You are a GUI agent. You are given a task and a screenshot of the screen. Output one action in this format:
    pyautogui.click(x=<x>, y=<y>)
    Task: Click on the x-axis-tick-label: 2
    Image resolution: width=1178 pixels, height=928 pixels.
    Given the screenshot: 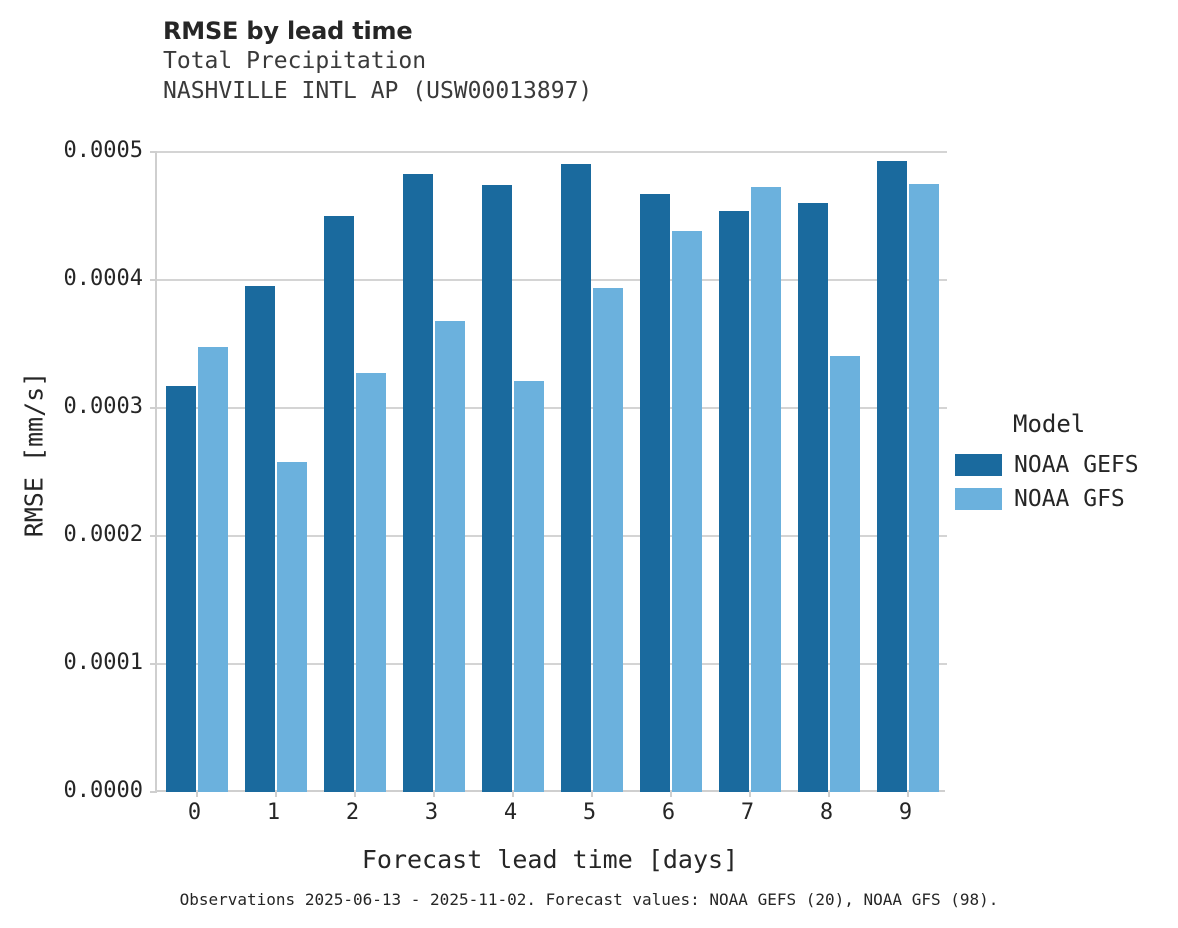 What is the action you would take?
    pyautogui.click(x=352, y=812)
    